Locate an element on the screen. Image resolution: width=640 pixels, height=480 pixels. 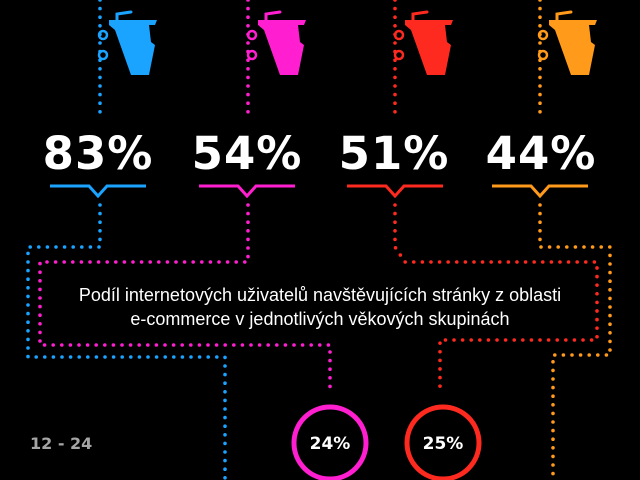
value-label-1: 83% is located at coordinates (98, 153).